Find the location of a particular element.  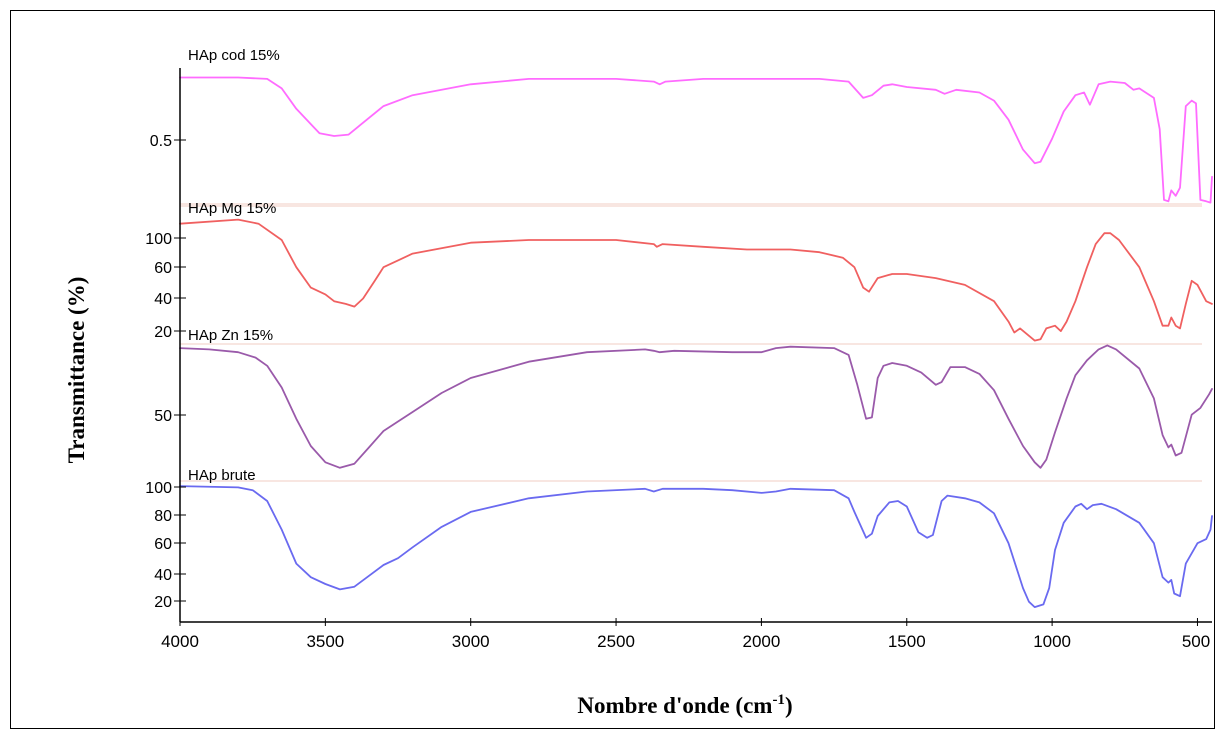

y-tick-label: 50 is located at coordinates (163, 416).